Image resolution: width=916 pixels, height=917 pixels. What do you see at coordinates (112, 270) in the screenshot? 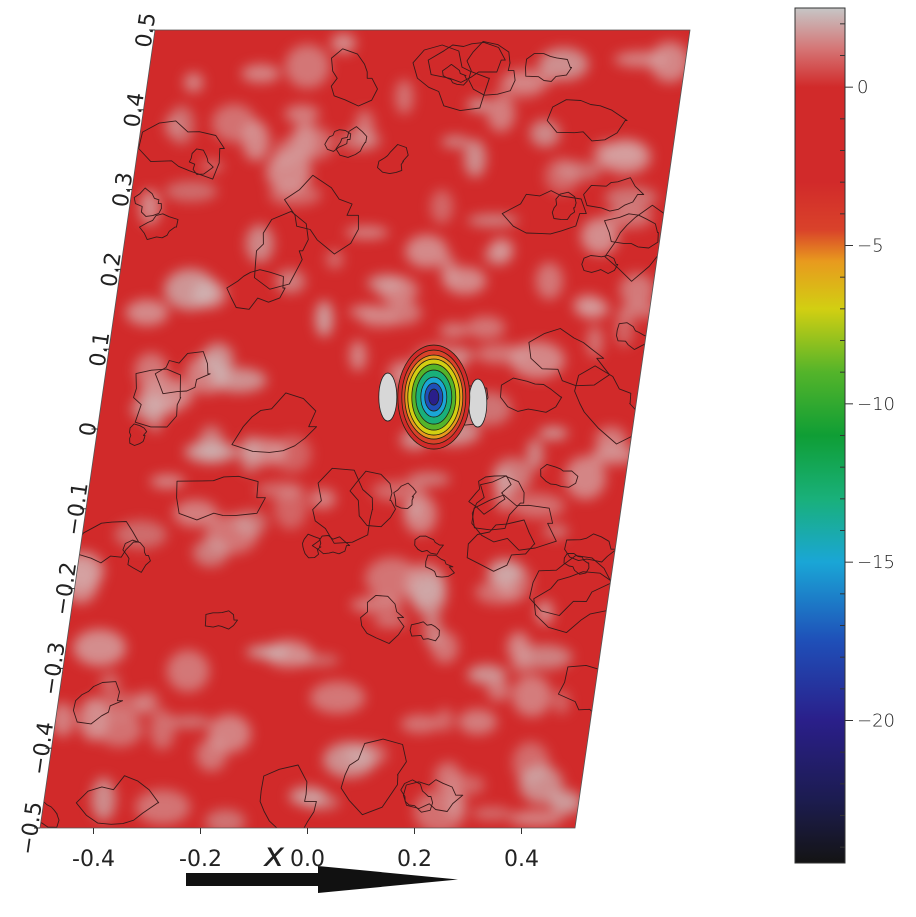
I see `y-tick-label: 0.2` at bounding box center [112, 270].